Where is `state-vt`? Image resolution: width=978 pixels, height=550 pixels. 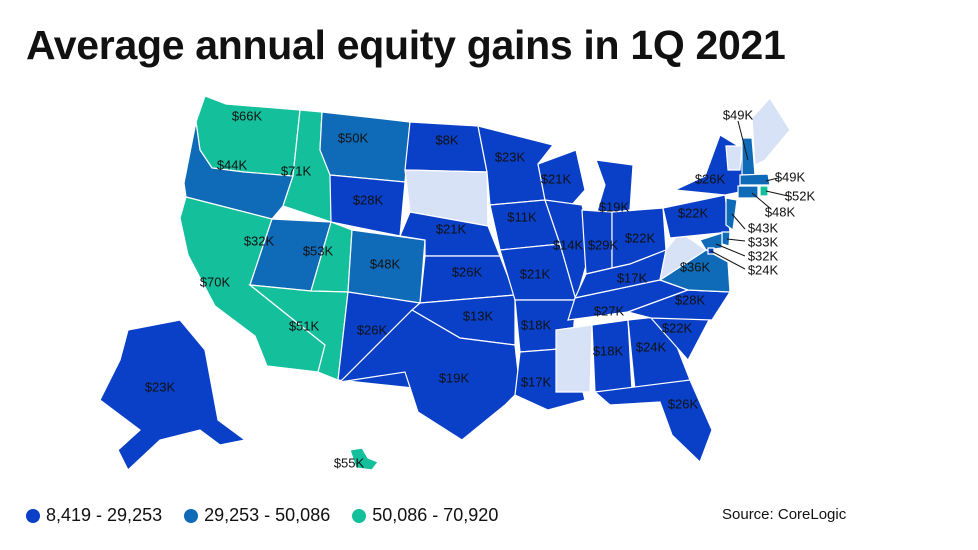
state-vt is located at coordinates (734, 158).